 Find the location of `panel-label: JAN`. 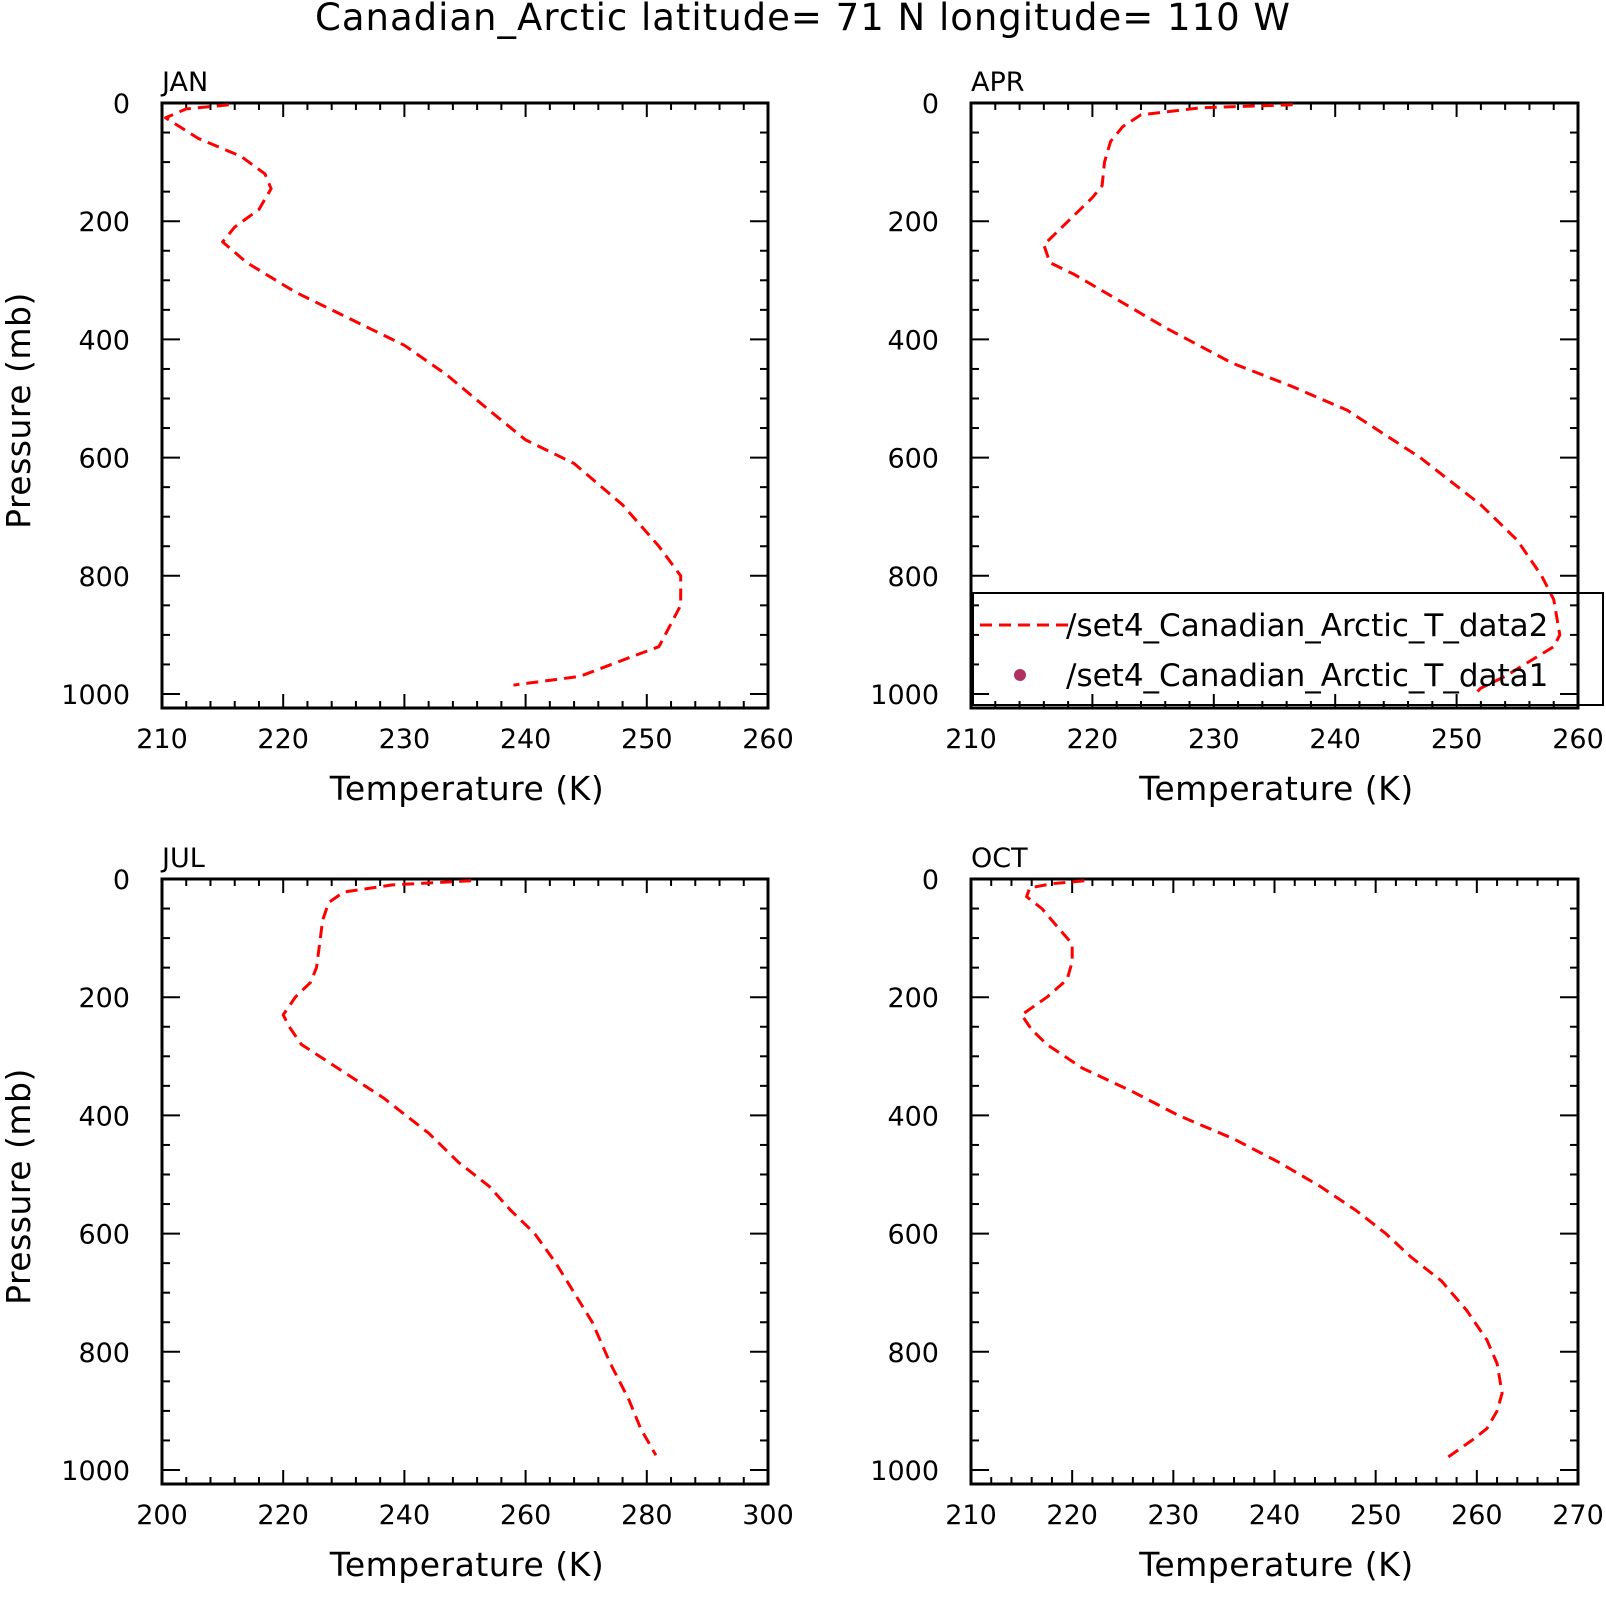

panel-label: JAN is located at coordinates (184, 82).